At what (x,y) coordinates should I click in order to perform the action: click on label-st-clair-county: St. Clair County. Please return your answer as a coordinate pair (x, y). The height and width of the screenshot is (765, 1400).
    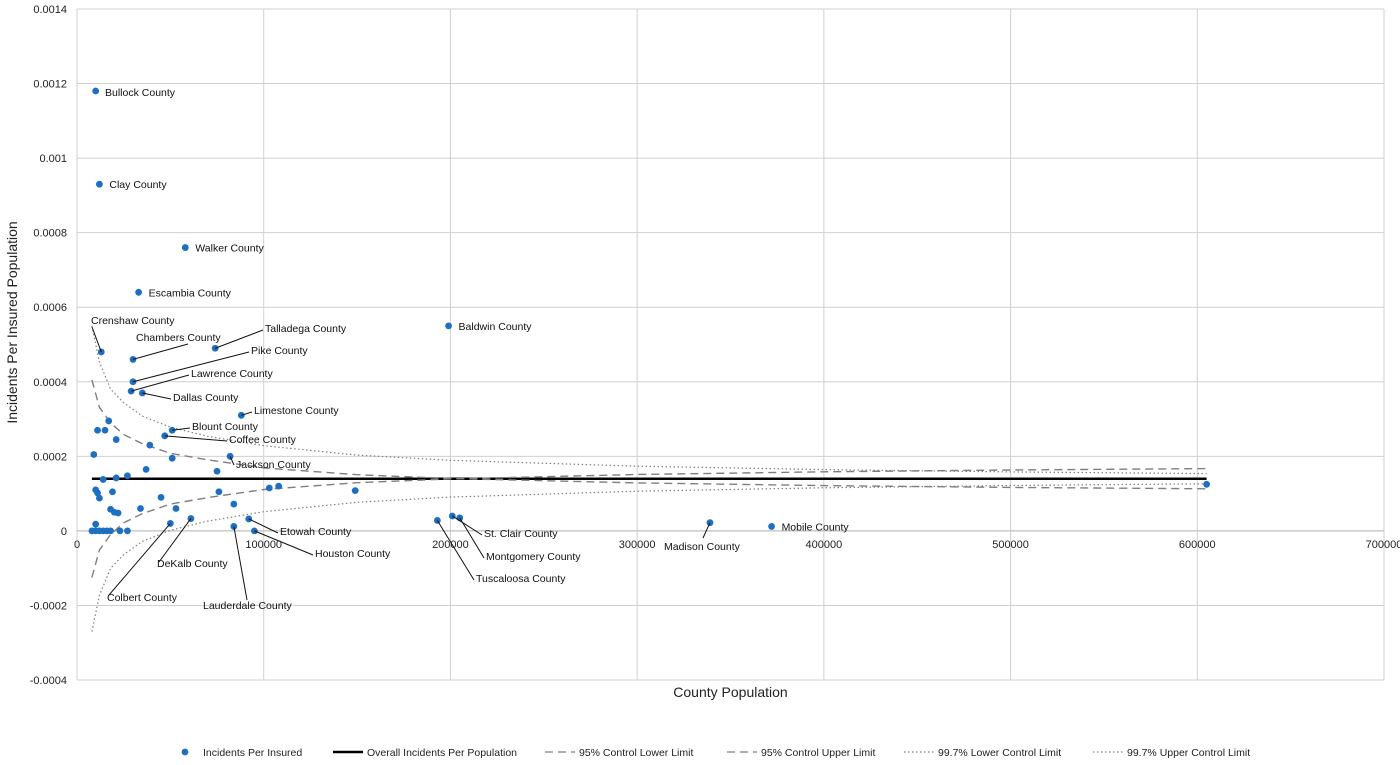
    Looking at the image, I should click on (521, 534).